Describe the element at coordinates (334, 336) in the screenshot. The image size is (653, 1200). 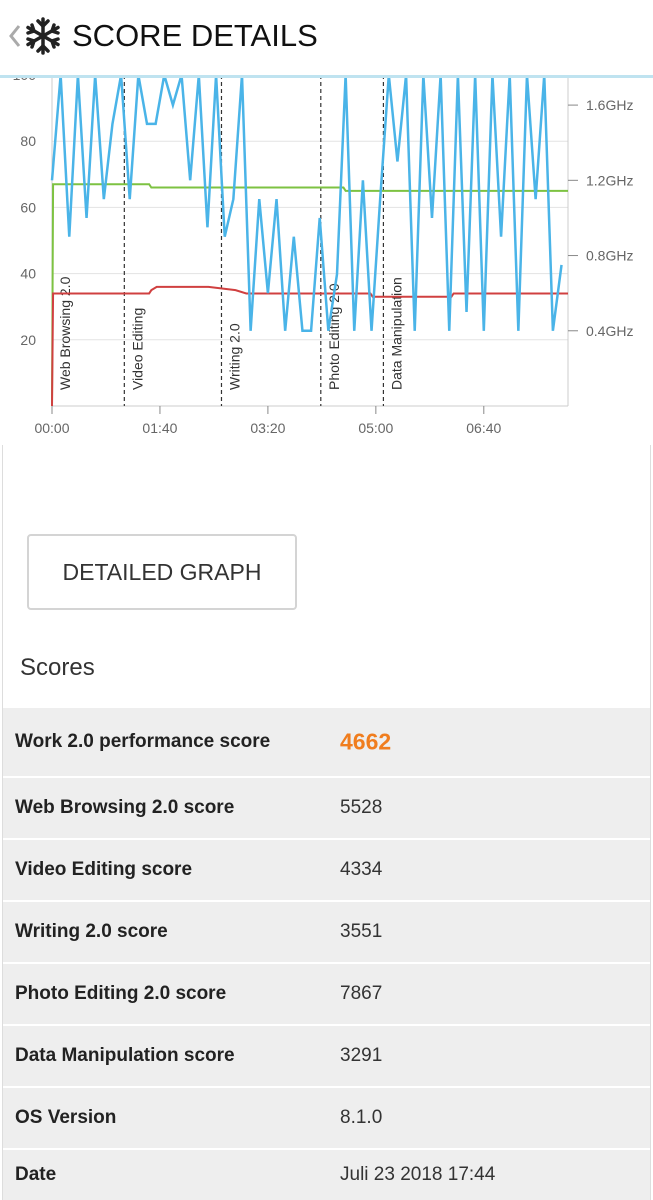
I see `section-label: Photo Editing 2.0` at that location.